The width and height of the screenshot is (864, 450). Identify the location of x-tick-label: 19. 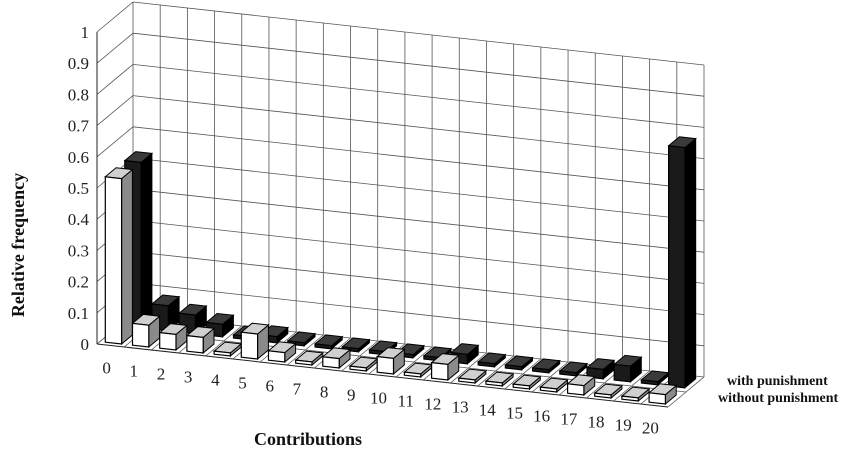
(623, 425).